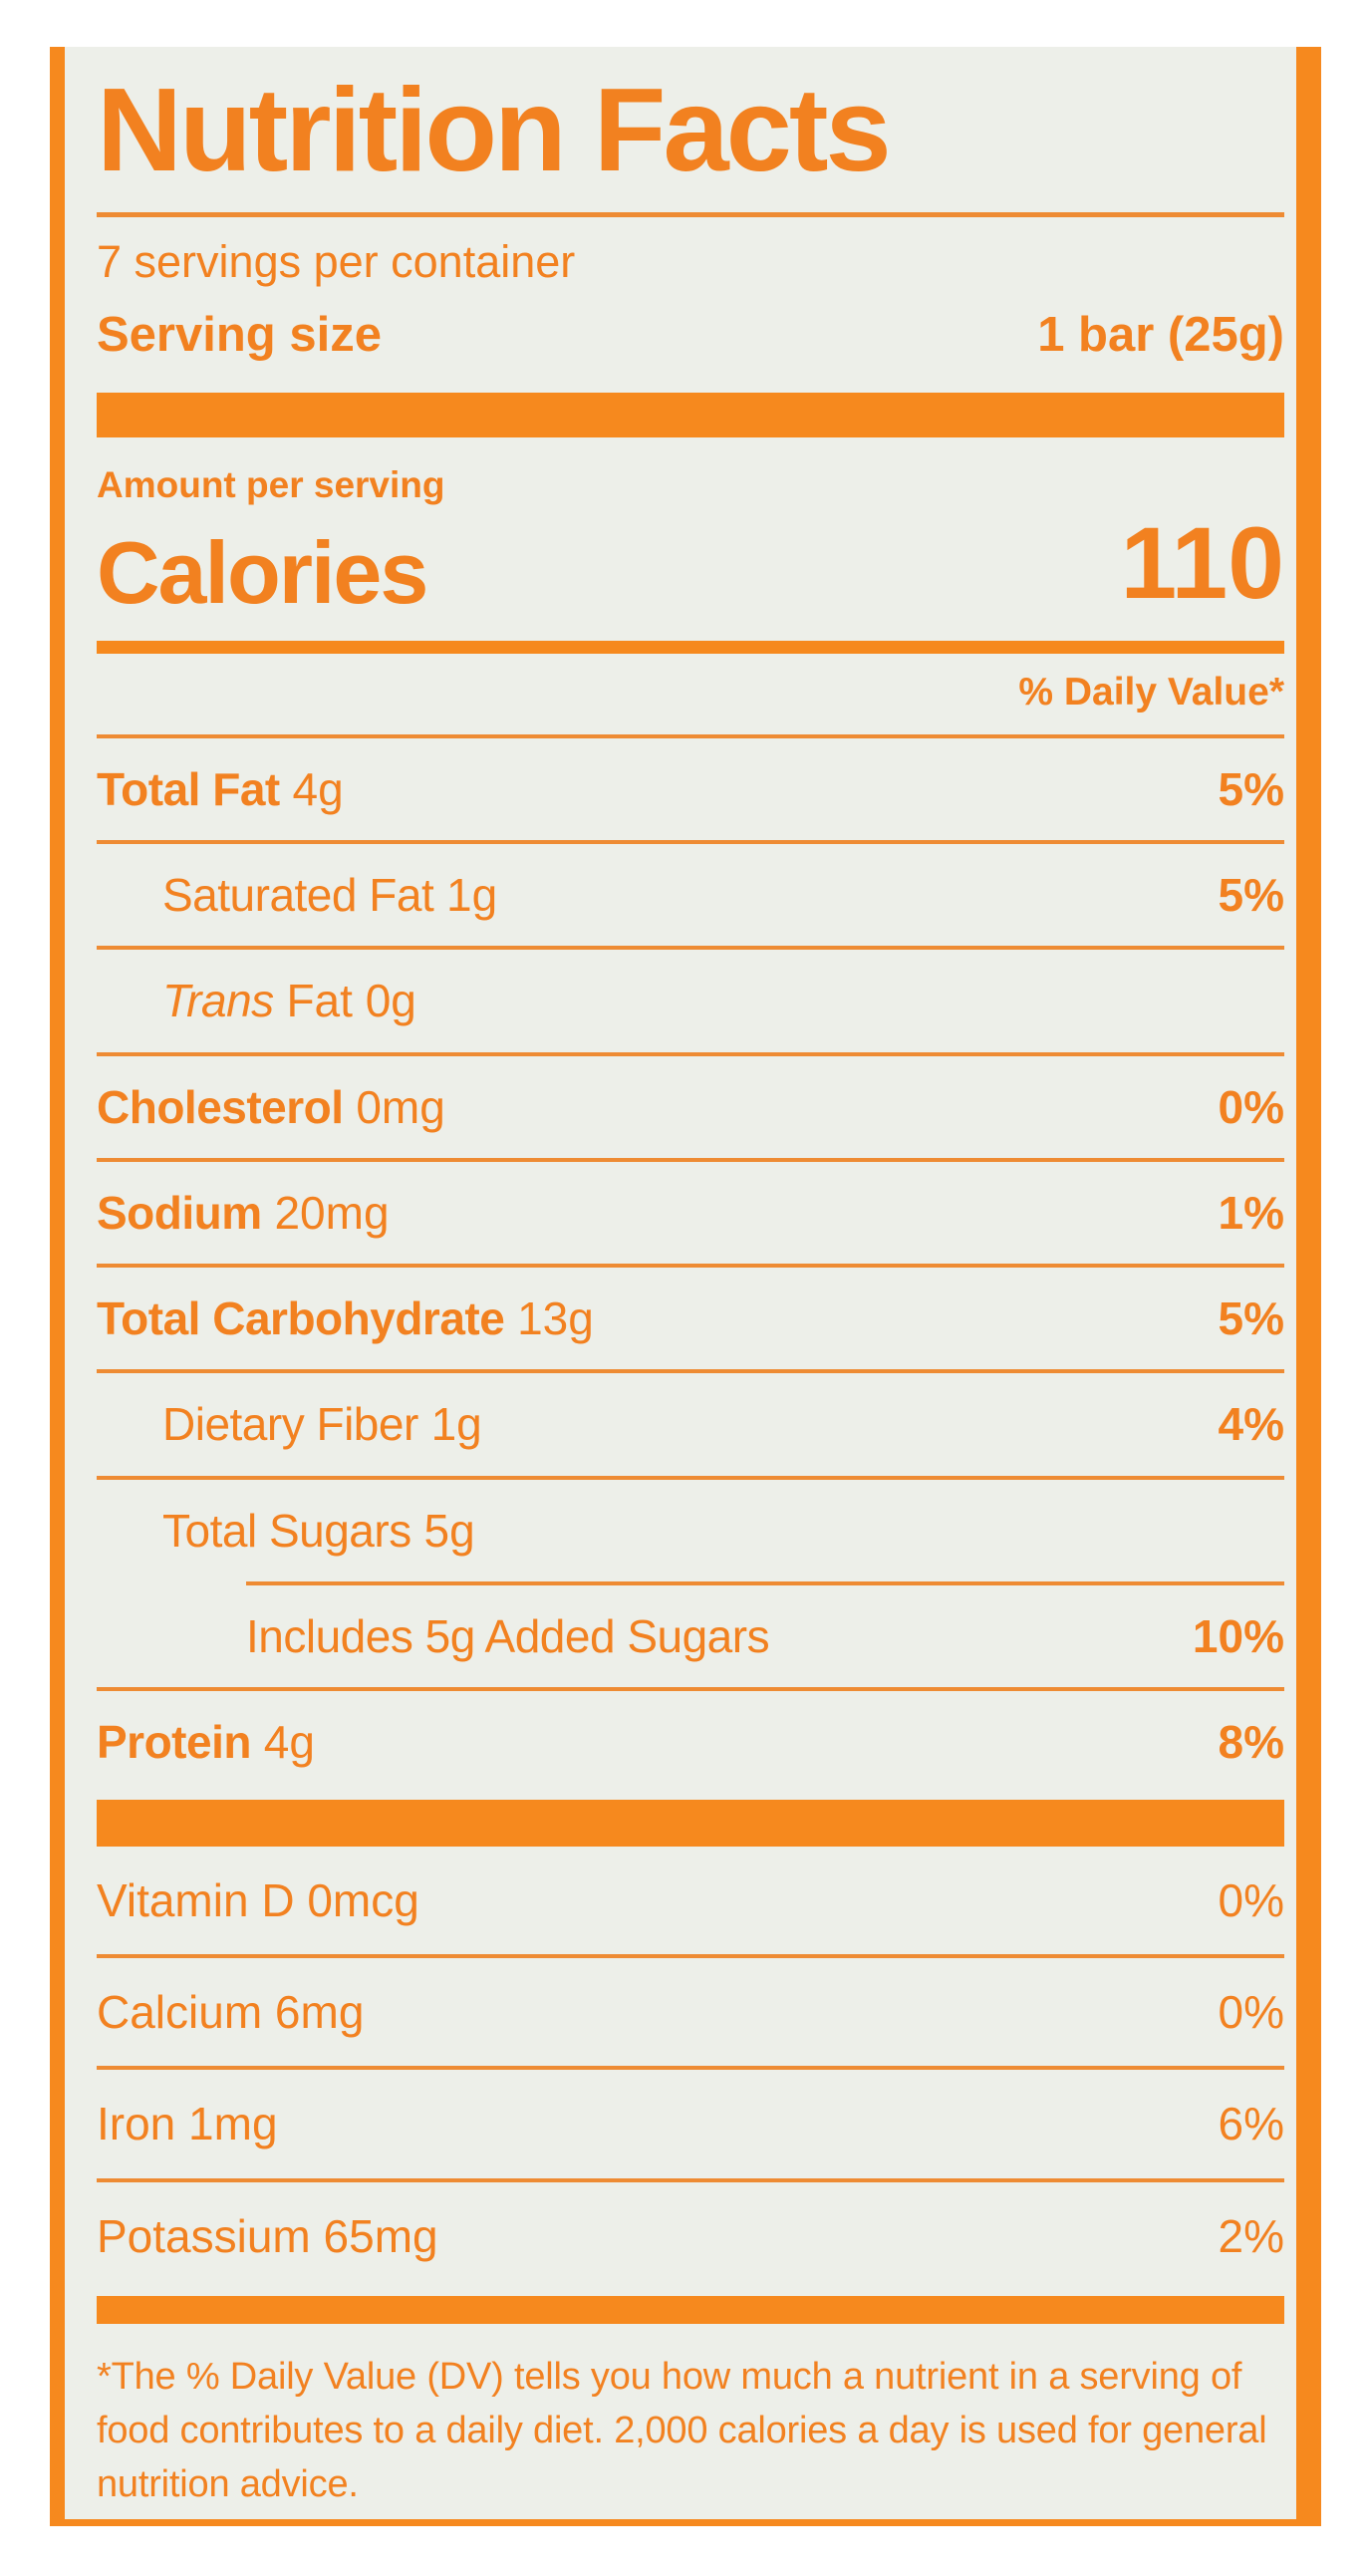  What do you see at coordinates (494, 130) in the screenshot?
I see `panel-title: Nutrition Facts` at bounding box center [494, 130].